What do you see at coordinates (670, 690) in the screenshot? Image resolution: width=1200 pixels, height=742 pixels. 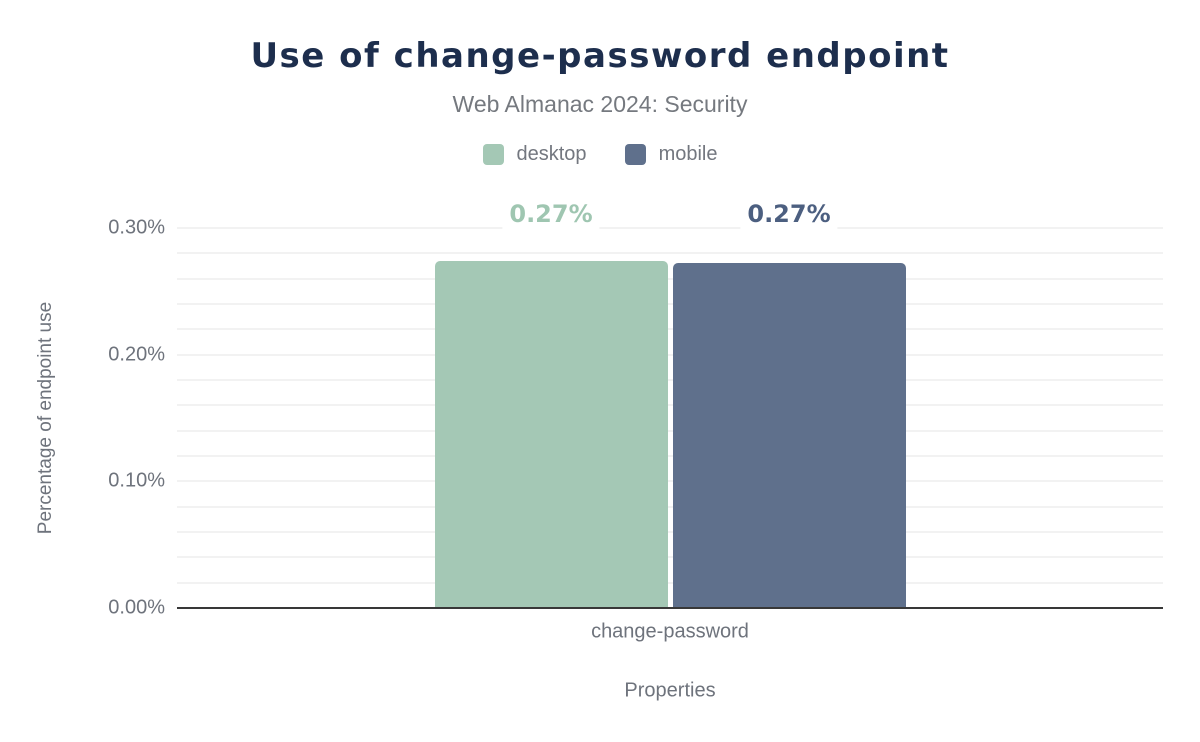 I see `x-axis-title: Properties` at bounding box center [670, 690].